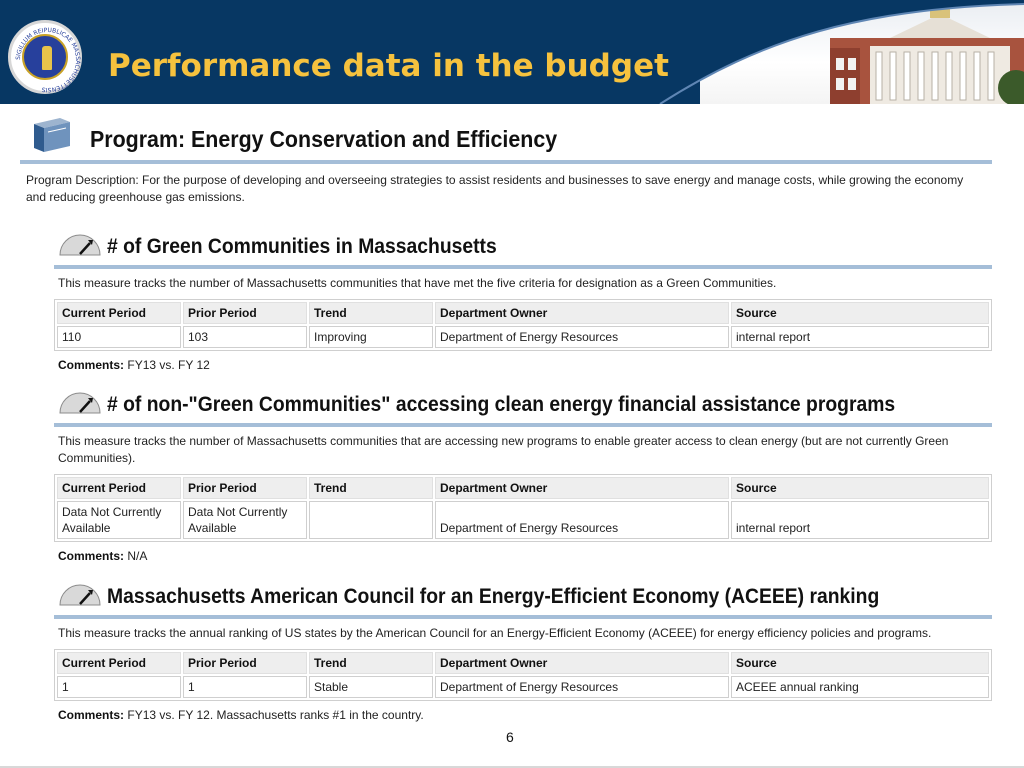 Image resolution: width=1024 pixels, height=768 pixels. Describe the element at coordinates (168, 365) in the screenshot. I see `comments-text: FY13 vs. FY 12` at that location.